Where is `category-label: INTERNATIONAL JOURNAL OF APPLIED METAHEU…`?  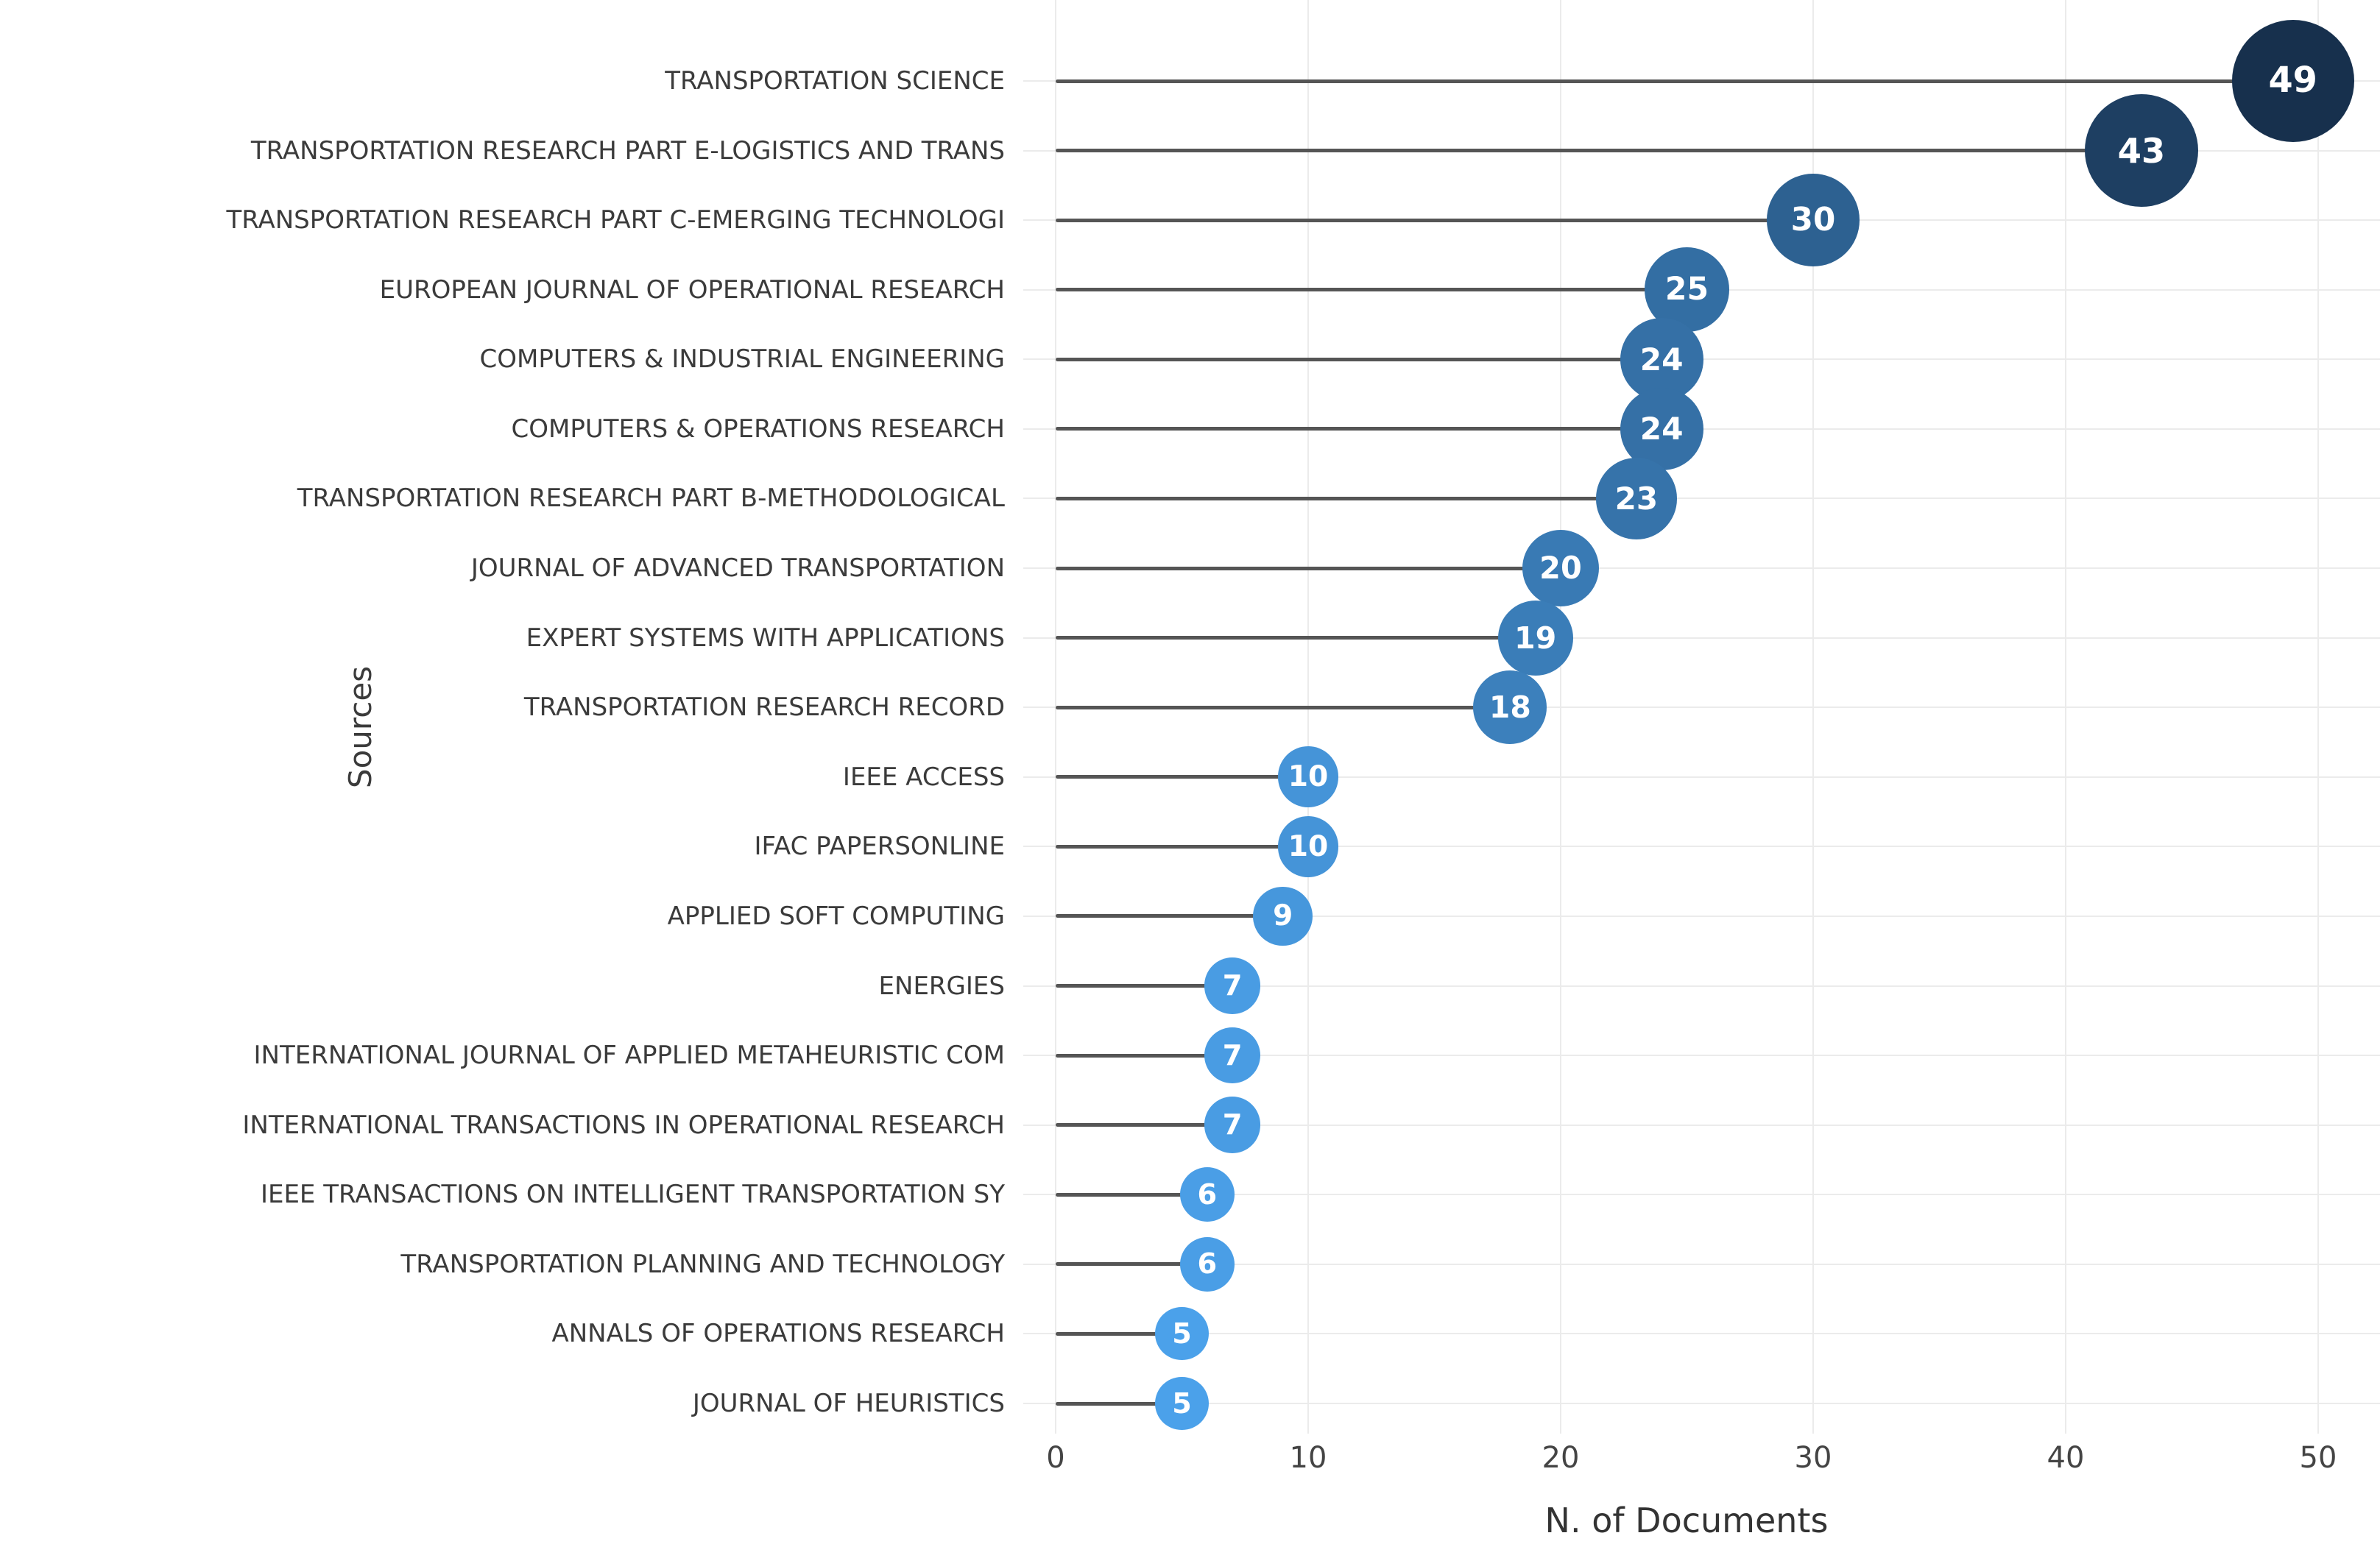
category-label: INTERNATIONAL JOURNAL OF APPLIED METAHEU… is located at coordinates (629, 1056).